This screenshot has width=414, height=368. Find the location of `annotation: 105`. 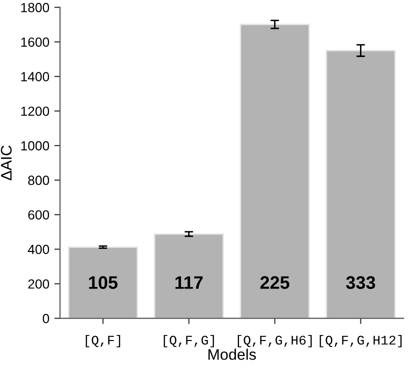

annotation: 105 is located at coordinates (103, 282).